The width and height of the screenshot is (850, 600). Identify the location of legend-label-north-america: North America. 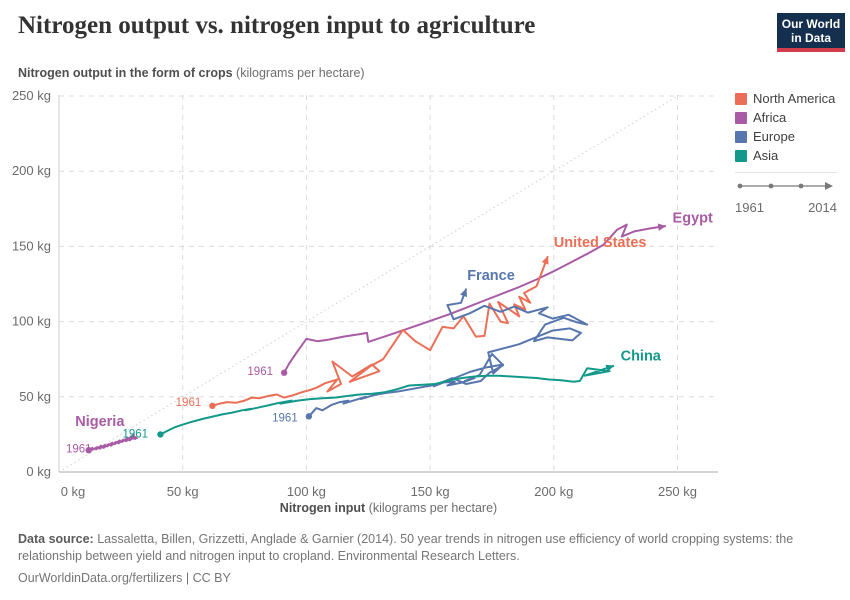
(794, 98).